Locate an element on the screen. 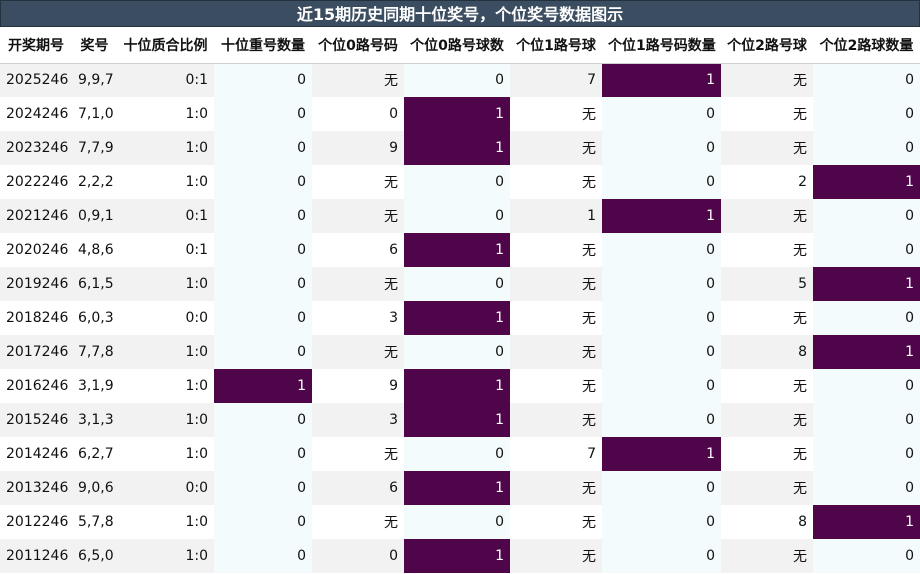  units-route0-number-cell: 3 is located at coordinates (358, 318).